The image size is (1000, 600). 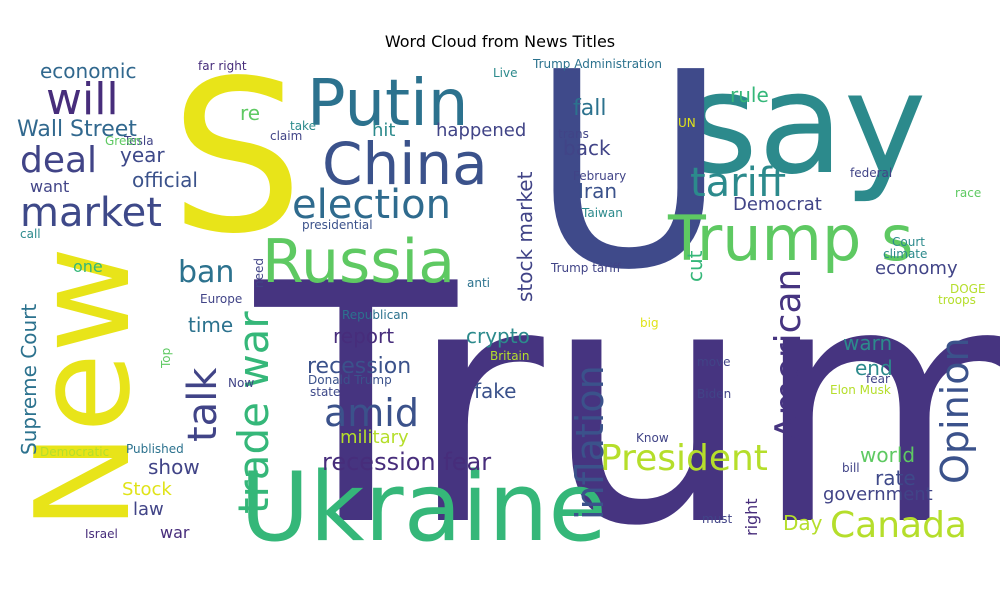 What do you see at coordinates (806, 124) in the screenshot?
I see `word-say: say` at bounding box center [806, 124].